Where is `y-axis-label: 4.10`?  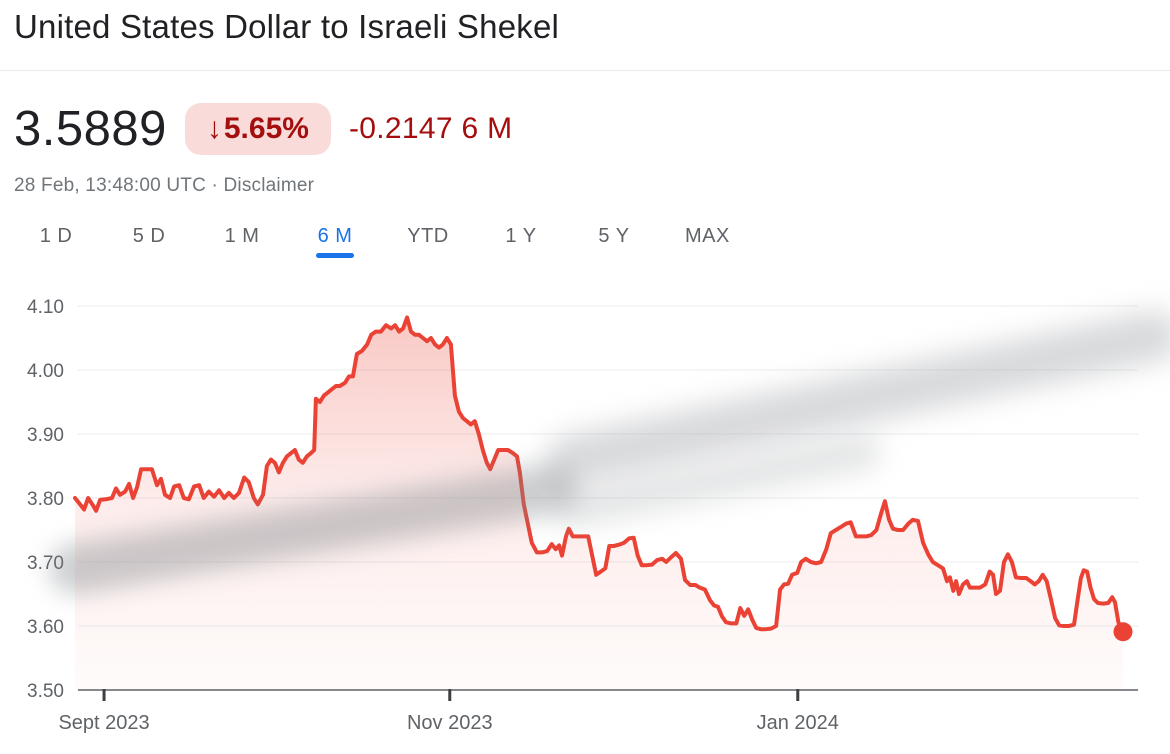 y-axis-label: 4.10 is located at coordinates (45, 307).